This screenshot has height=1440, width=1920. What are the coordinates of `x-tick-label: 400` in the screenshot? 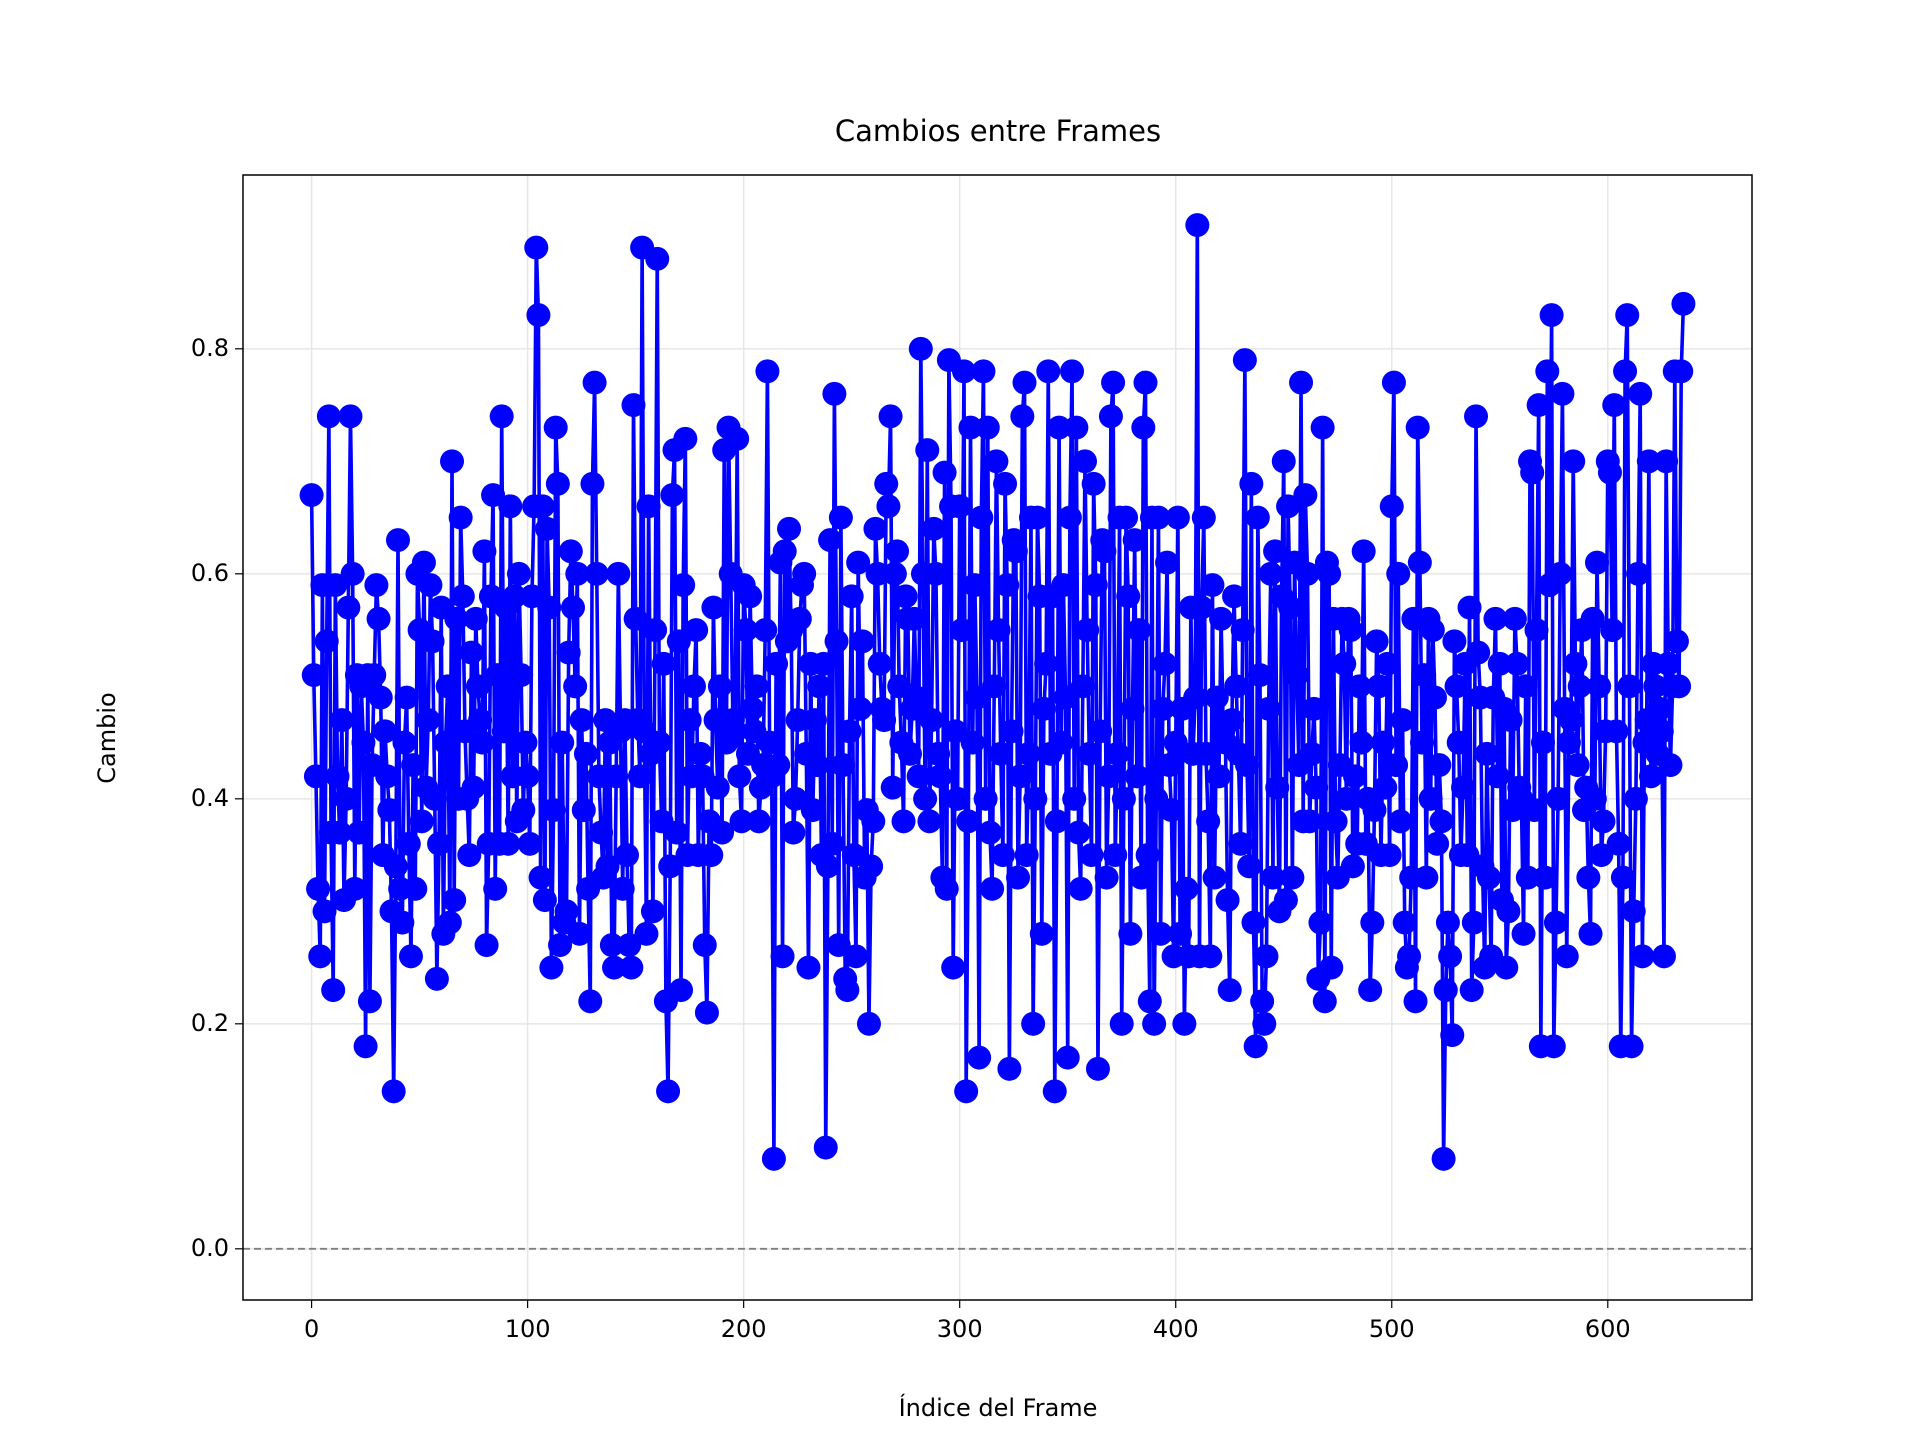 It's located at (1176, 1329).